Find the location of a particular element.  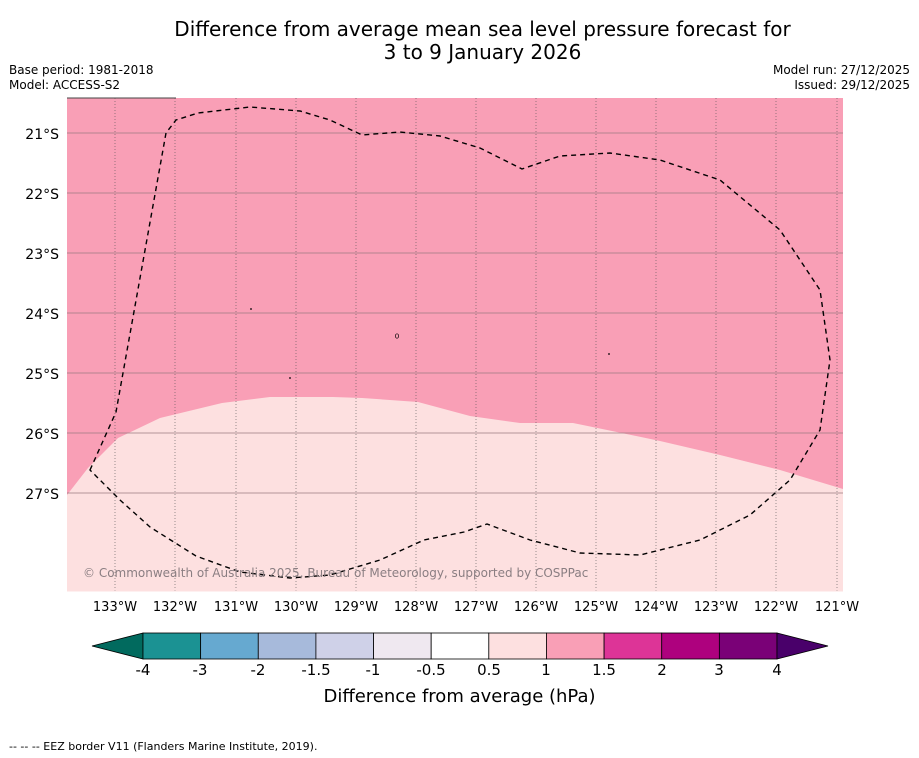

cb-tick-label: 2 is located at coordinates (662, 670).